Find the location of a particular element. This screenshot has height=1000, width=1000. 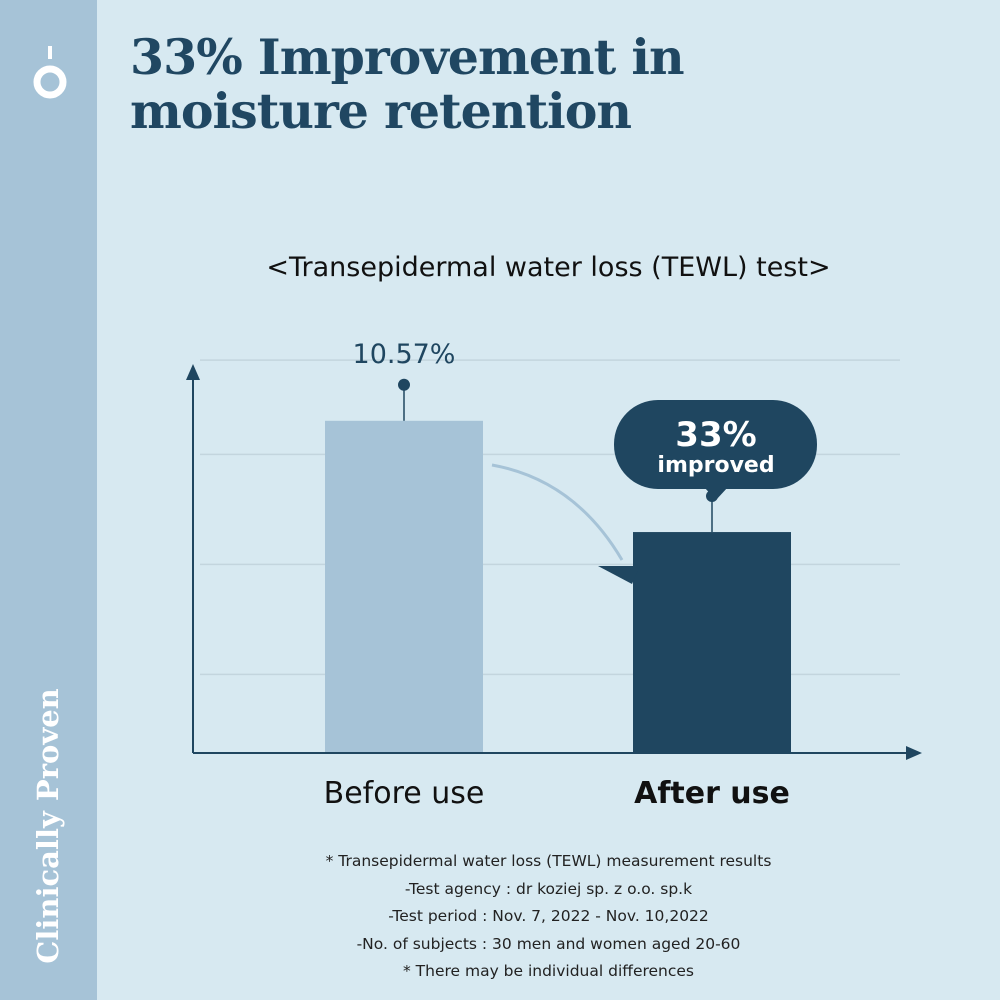

x-axis-arrowhead-icon is located at coordinates (914, 753).